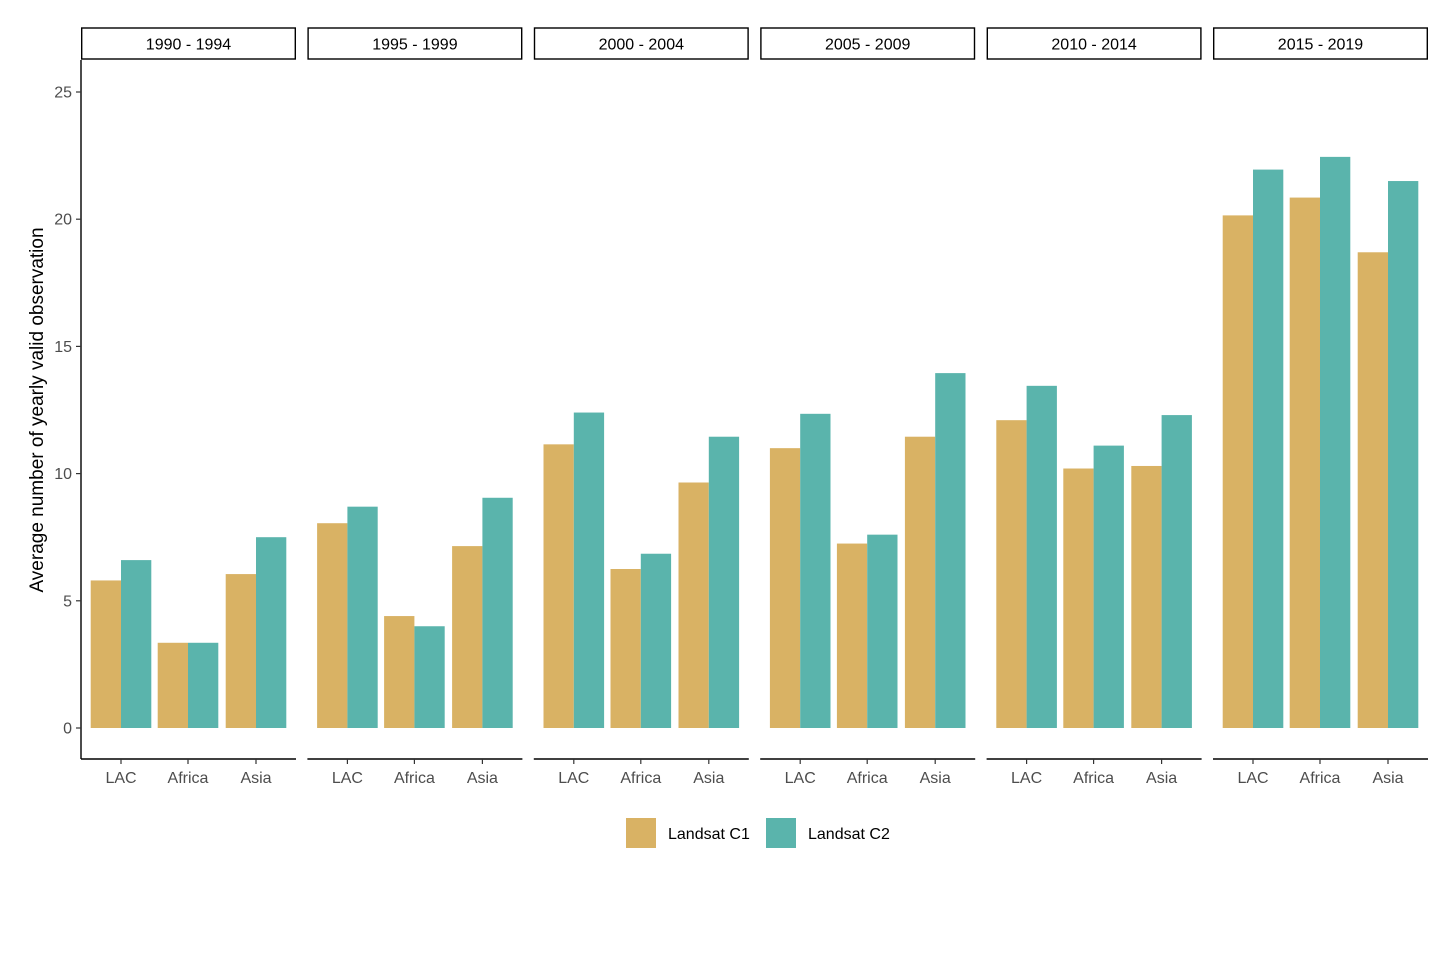 This screenshot has height=970, width=1456. I want to click on legend-label: Landsat C2, so click(849, 834).